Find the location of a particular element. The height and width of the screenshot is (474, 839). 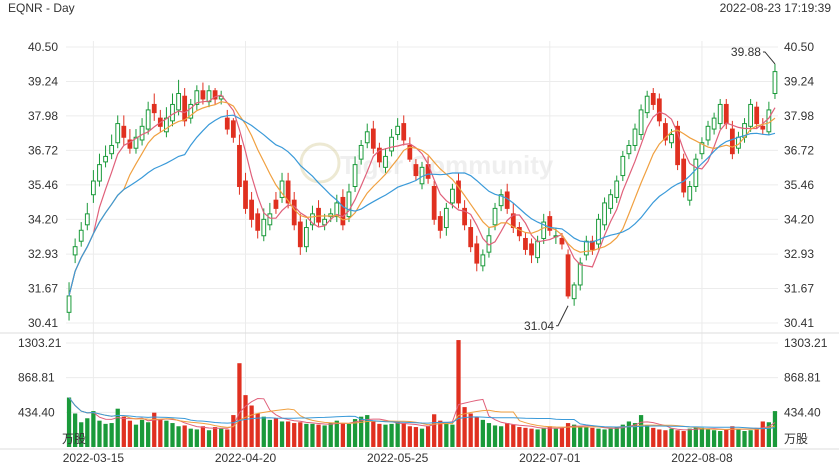

annotation-leader is located at coordinates (562, 316).